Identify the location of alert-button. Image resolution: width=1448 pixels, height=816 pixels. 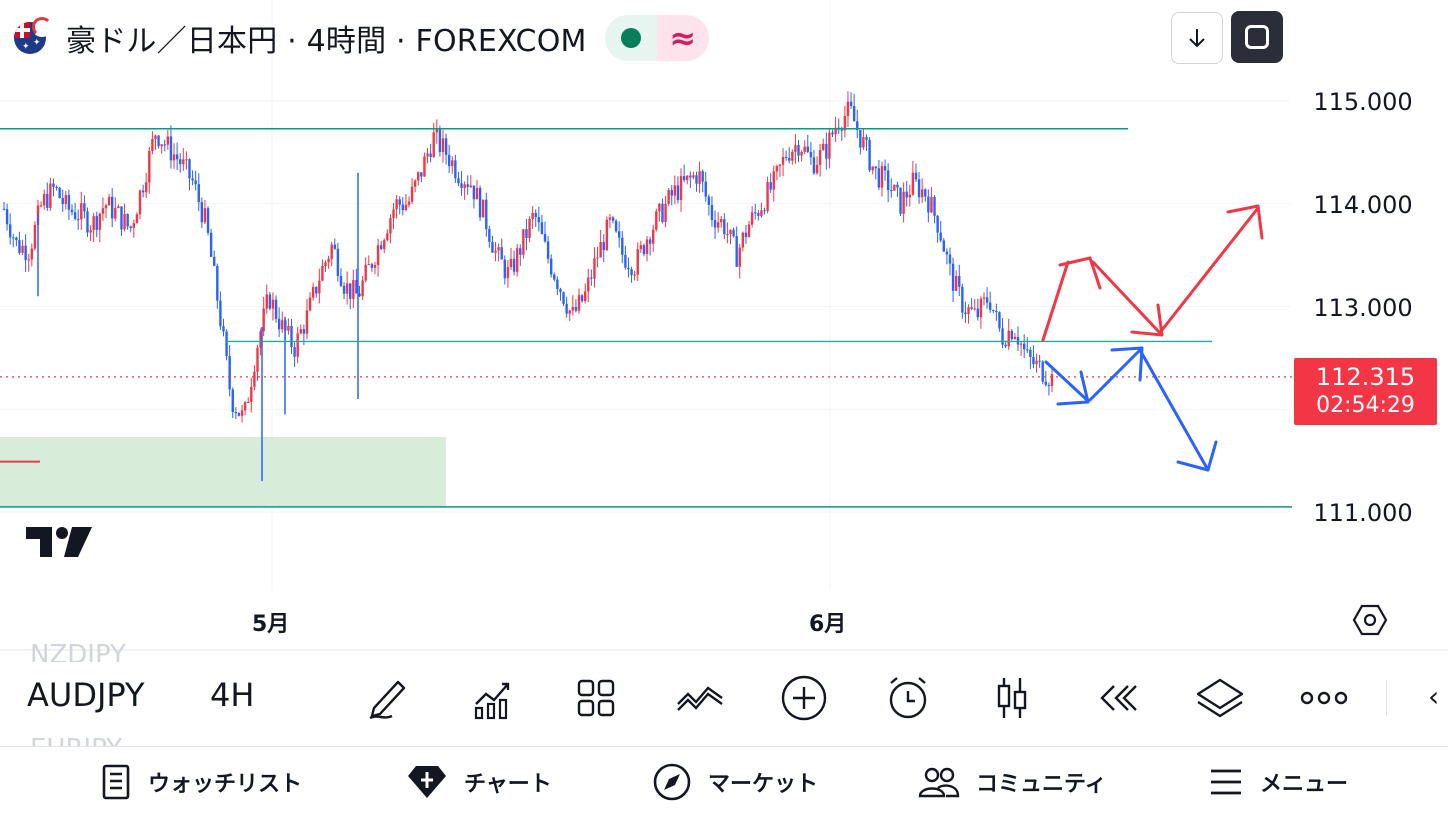
(908, 698).